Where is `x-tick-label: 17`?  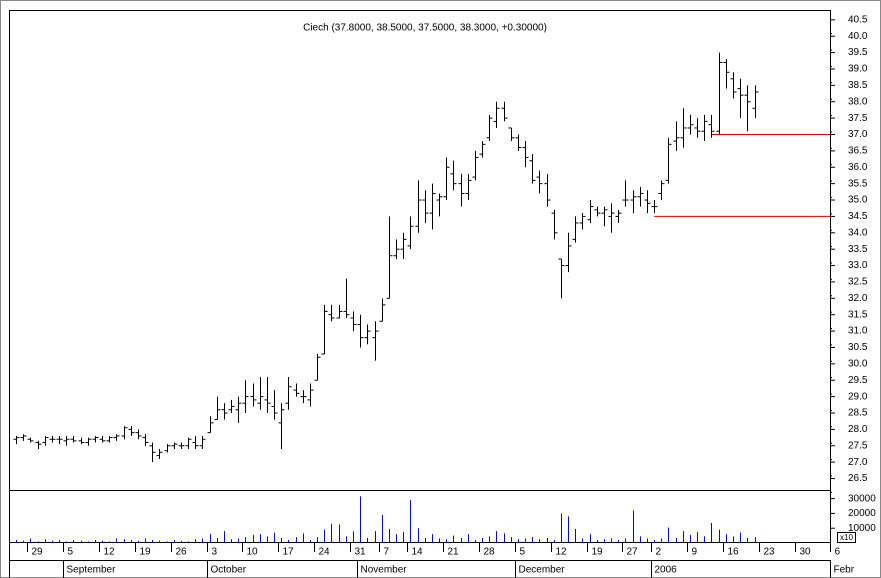 x-tick-label: 17 is located at coordinates (289, 552).